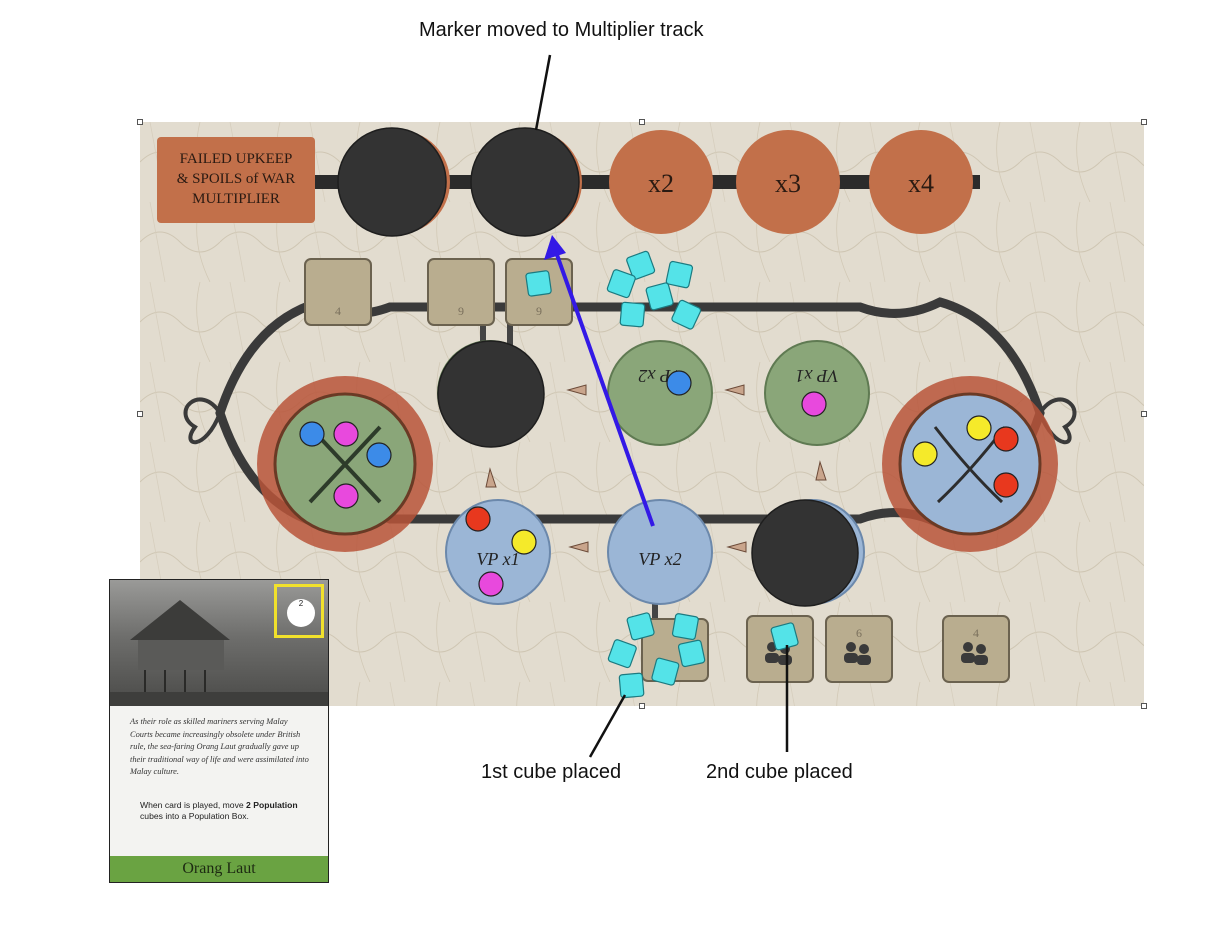 The image size is (1227, 931). I want to click on influence-discs, so click(659, 483).